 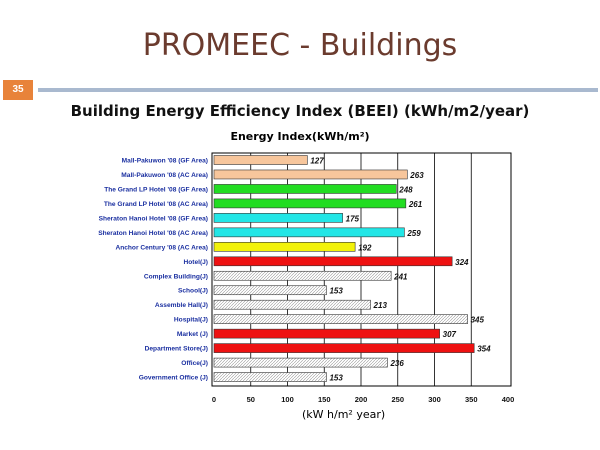 I want to click on x-tick-label: 250, so click(x=397, y=399).